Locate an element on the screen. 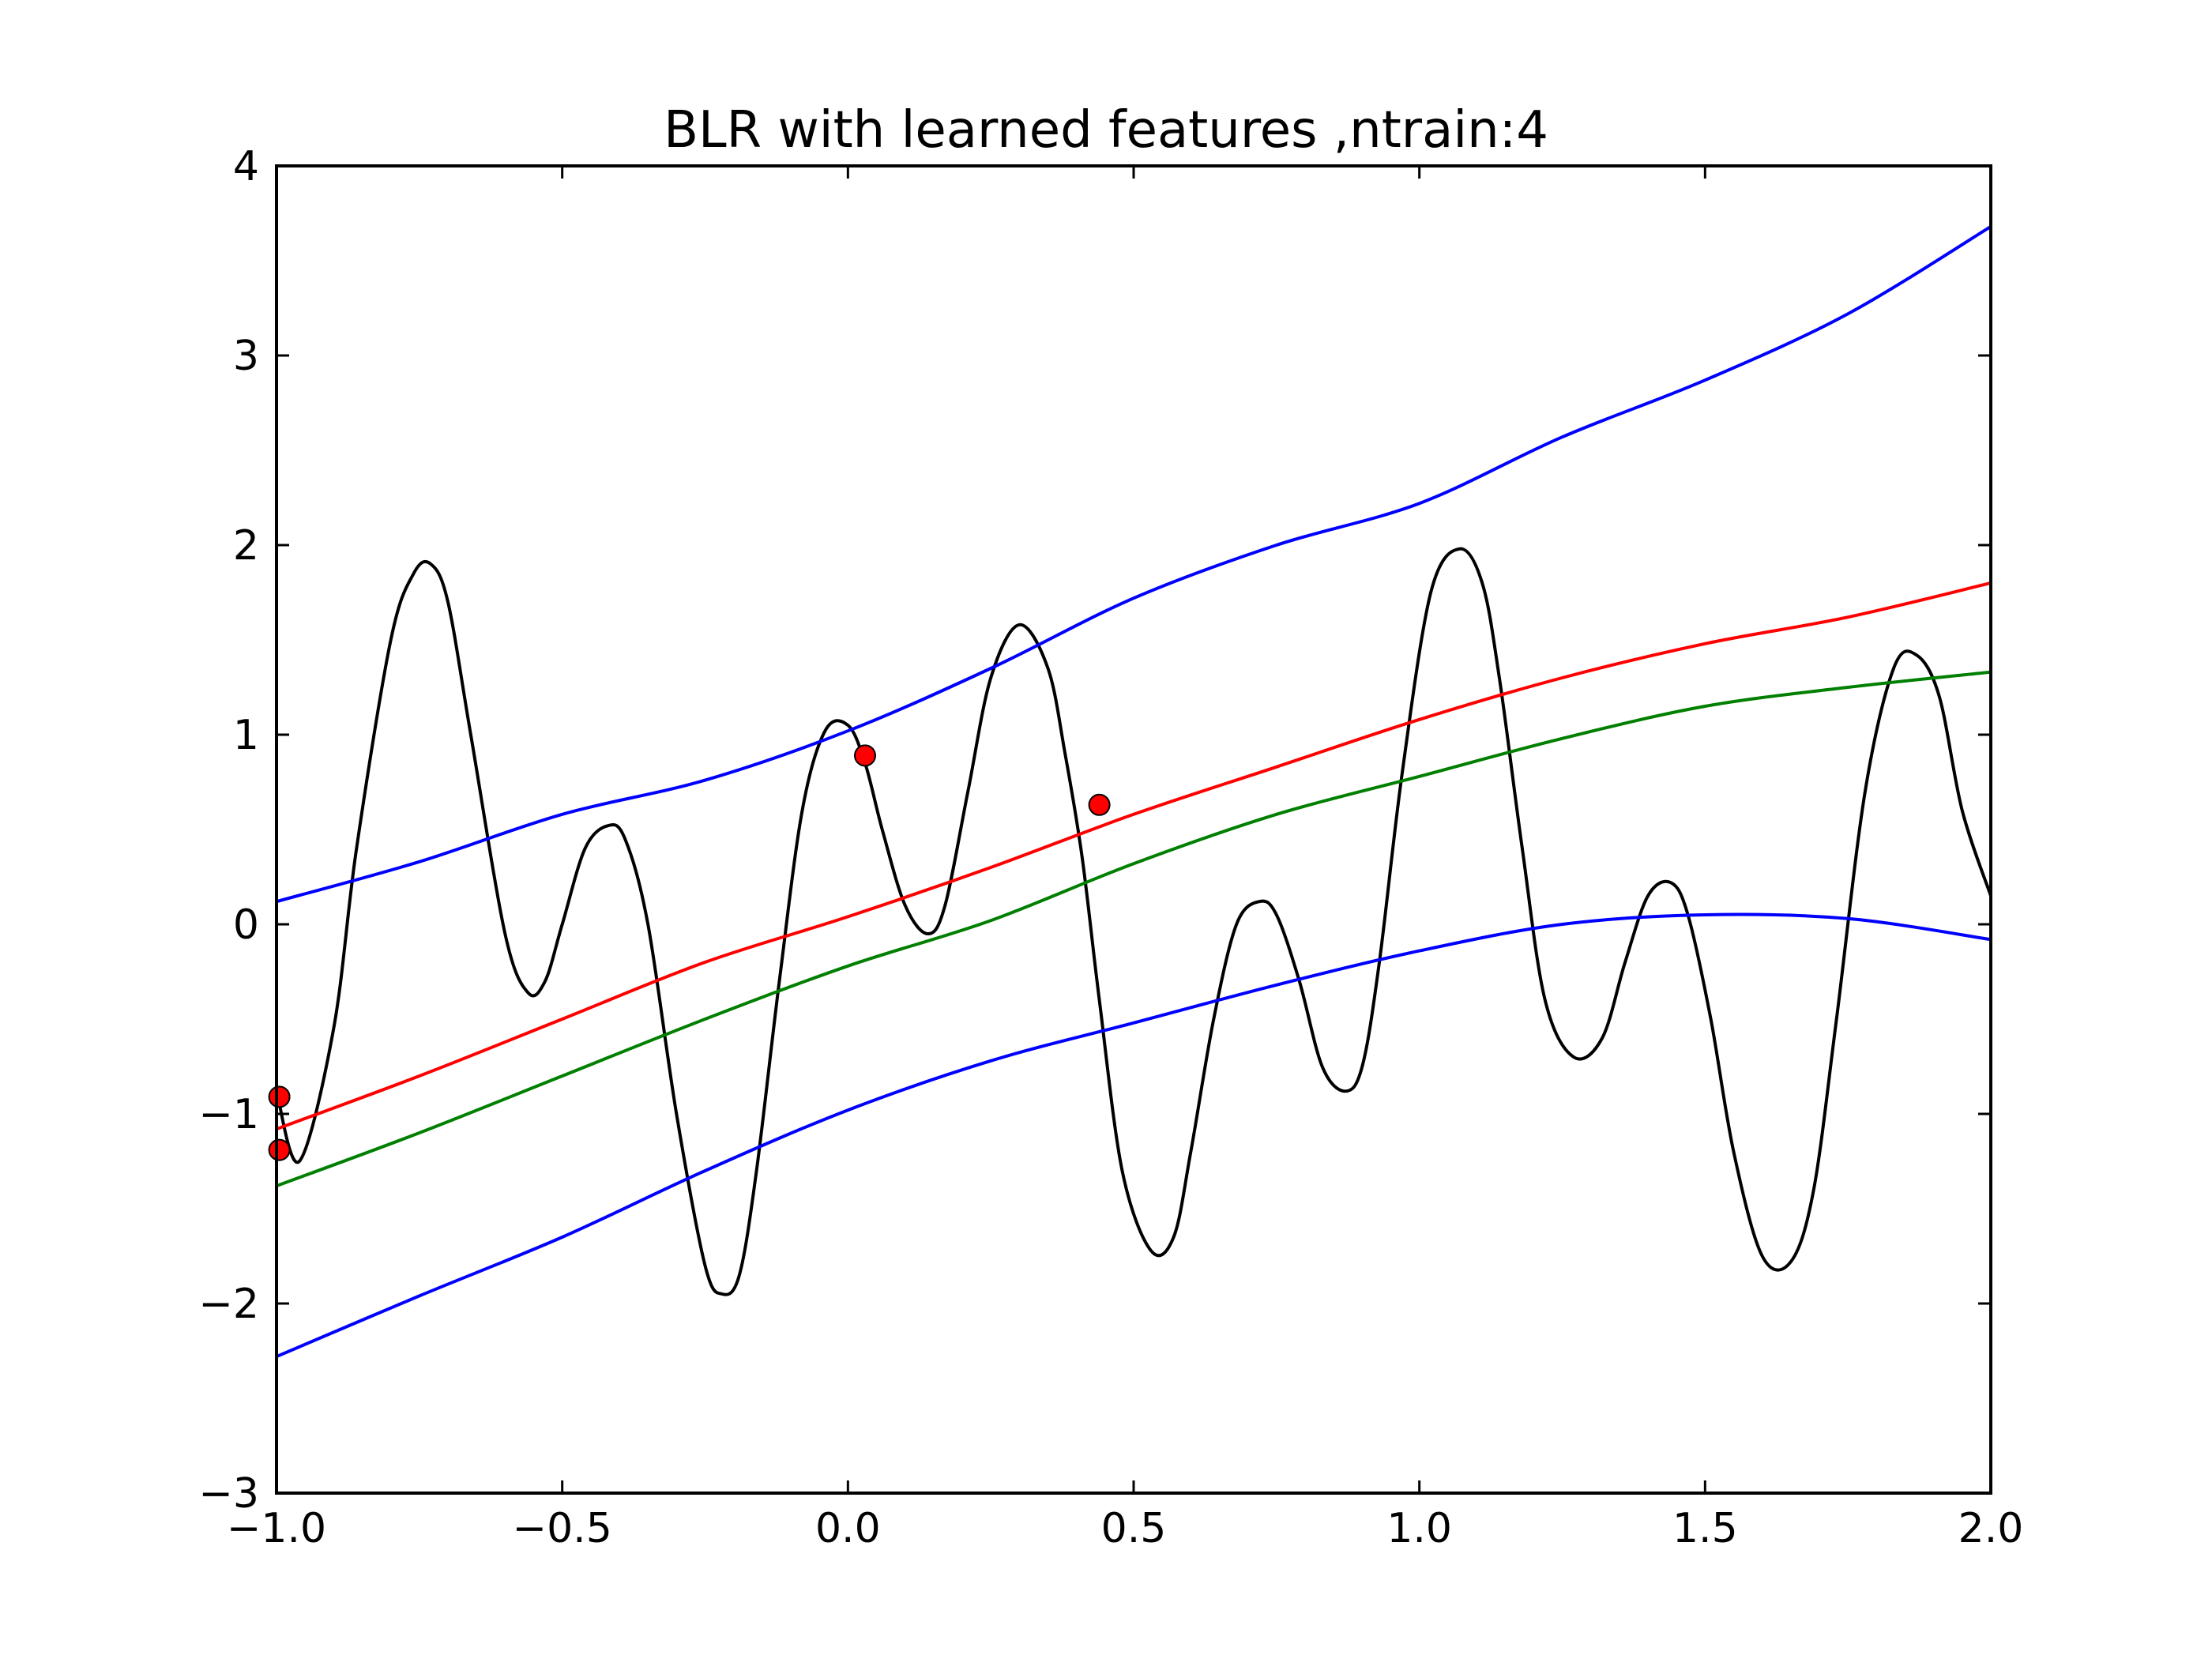 The height and width of the screenshot is (1659, 2212). x-tick-label: 1.0 is located at coordinates (1419, 1529).